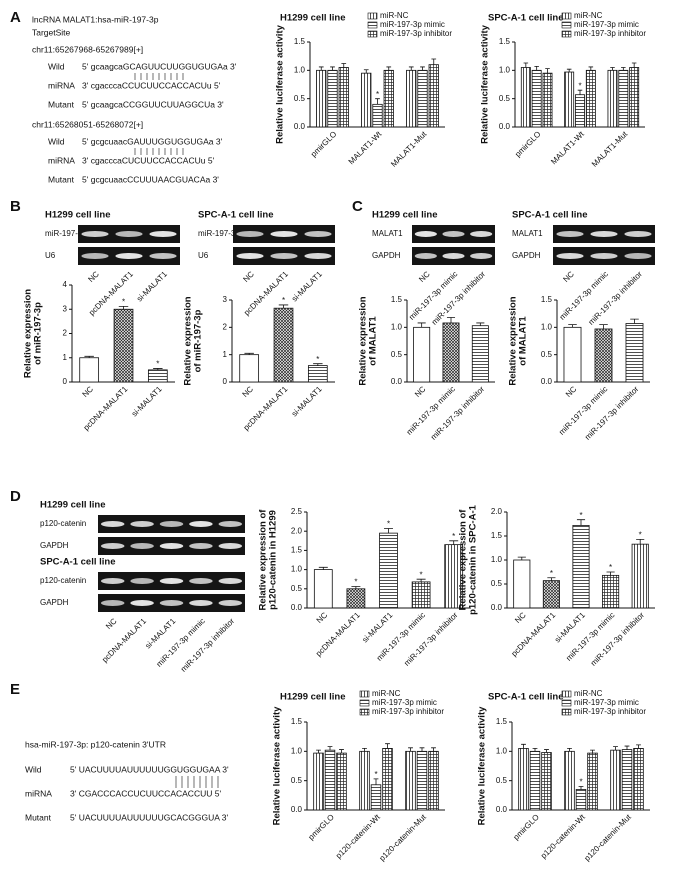  Describe the element at coordinates (15, 496) in the screenshot. I see `panel-letter: D` at that location.